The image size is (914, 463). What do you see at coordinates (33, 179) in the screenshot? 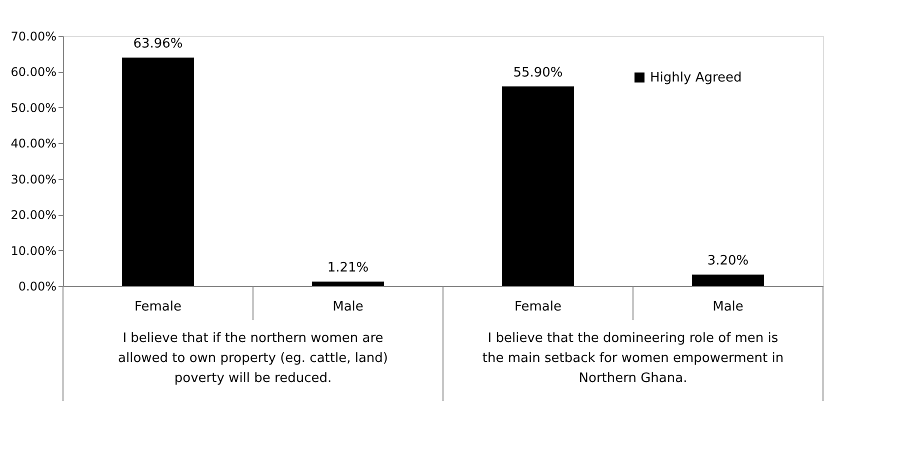
I see `y-tick-label: 30.00%` at bounding box center [33, 179].